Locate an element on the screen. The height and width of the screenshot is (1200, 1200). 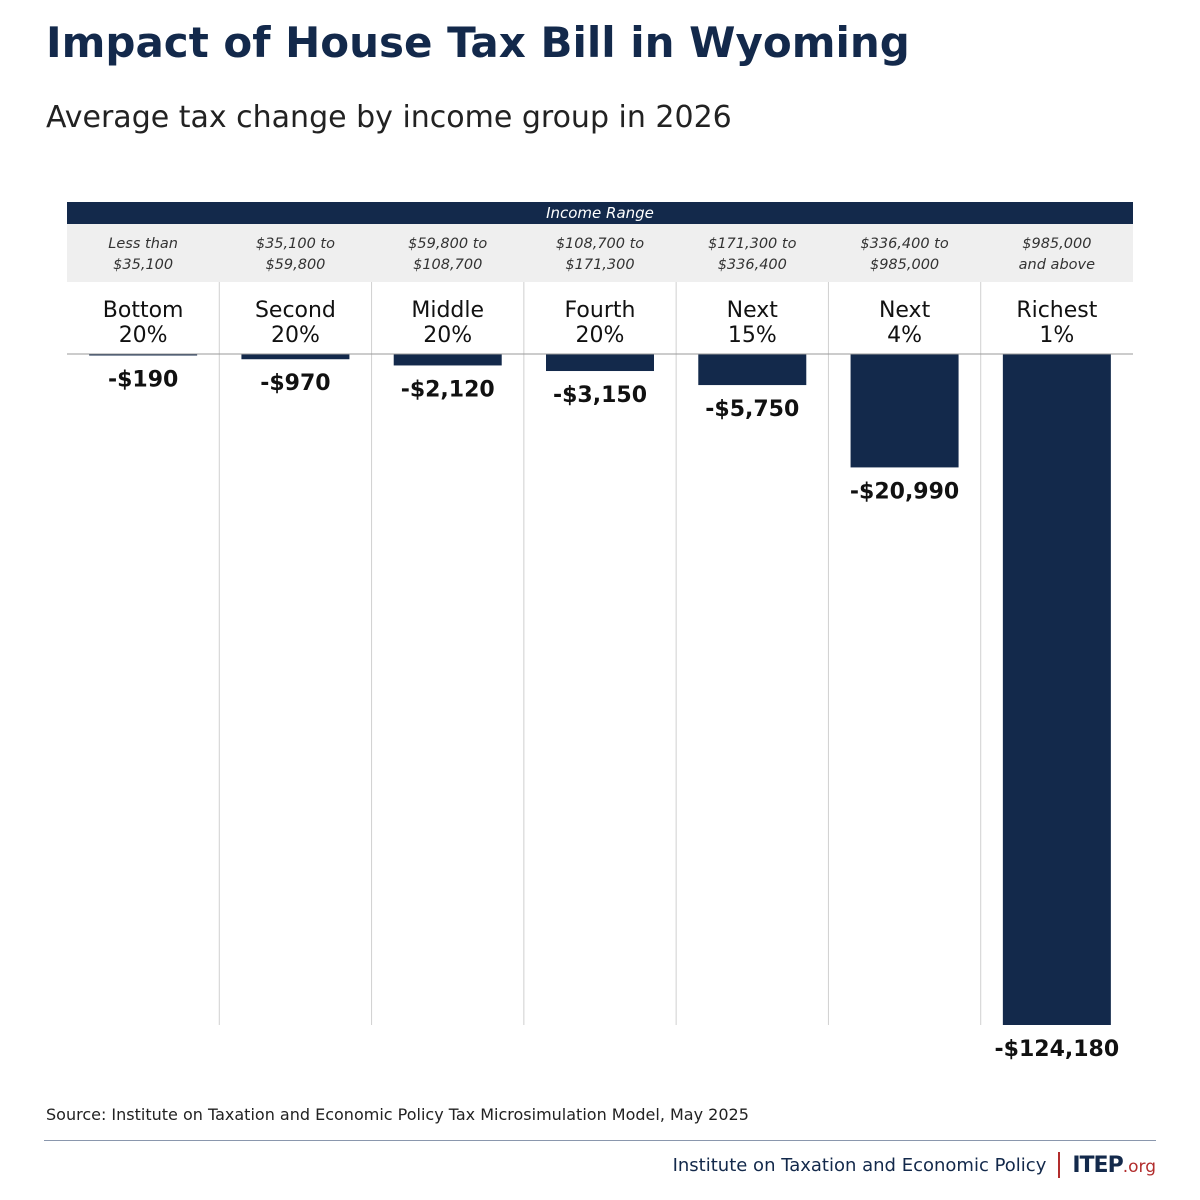
income-range-strip is located at coordinates (600, 253).